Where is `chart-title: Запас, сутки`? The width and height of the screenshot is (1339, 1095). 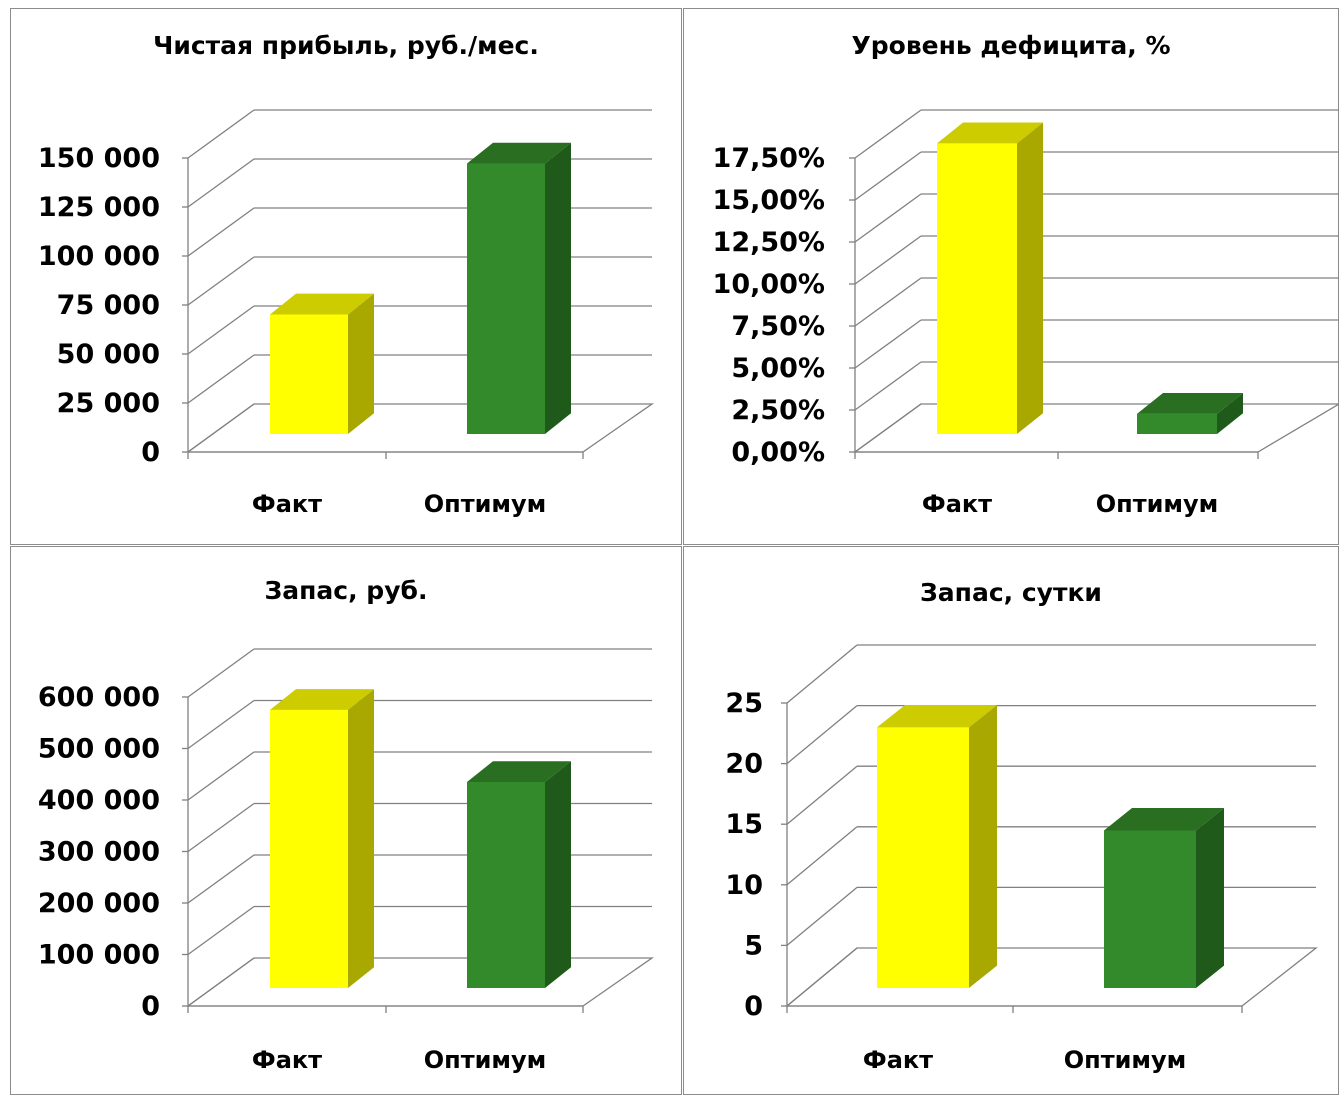
chart-title: Запас, сутки is located at coordinates (1011, 592).